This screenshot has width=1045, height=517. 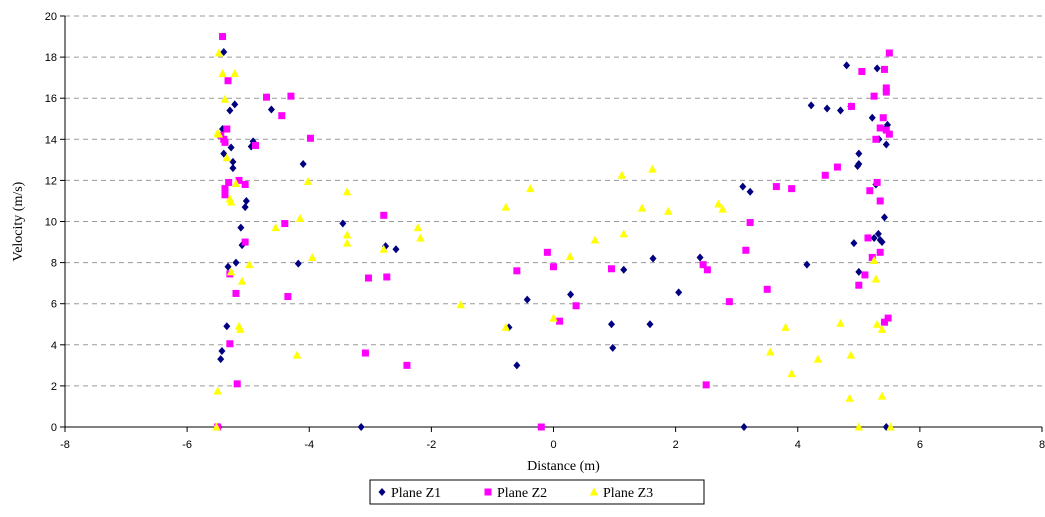 I want to click on legend-item: Plane Z3, so click(x=621, y=493).